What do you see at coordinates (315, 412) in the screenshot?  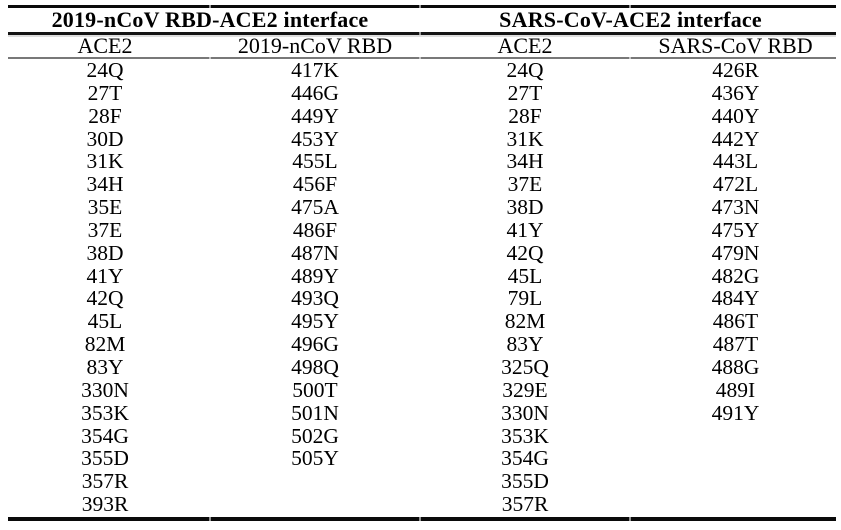 I see `residue-cell: 501N` at bounding box center [315, 412].